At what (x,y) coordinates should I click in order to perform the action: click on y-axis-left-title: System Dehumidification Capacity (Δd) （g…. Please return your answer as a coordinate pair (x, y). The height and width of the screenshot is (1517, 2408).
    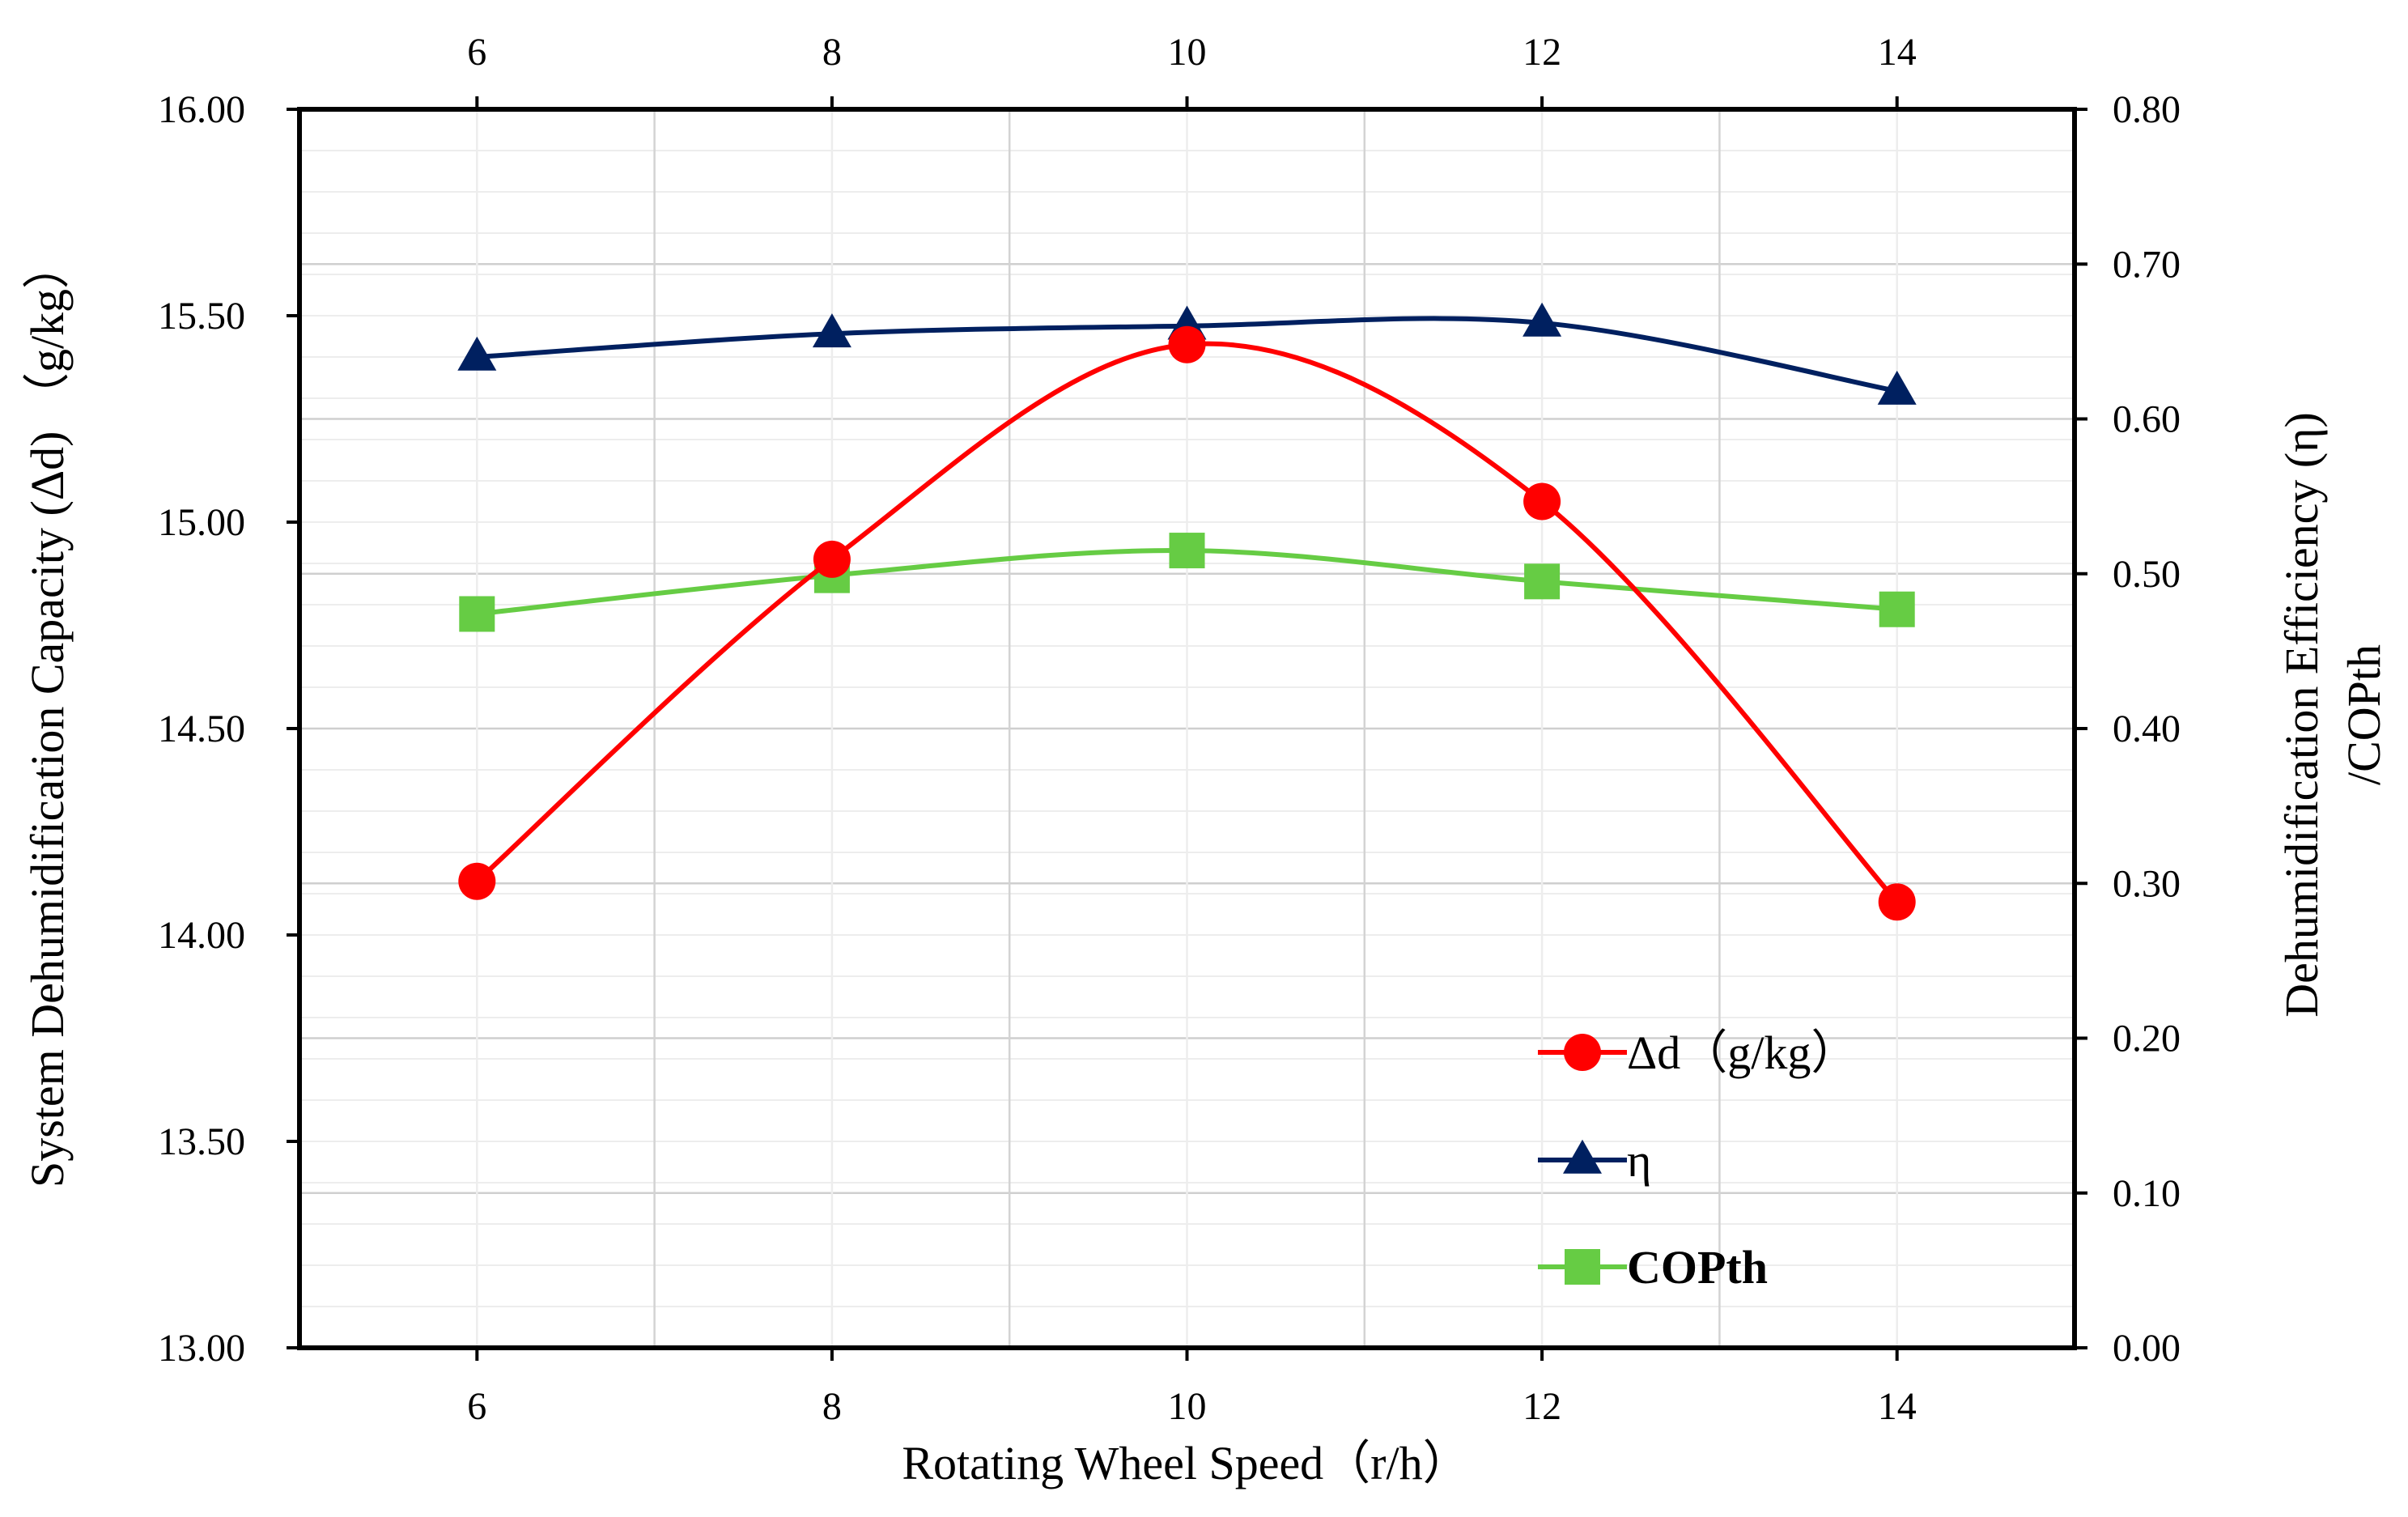
    Looking at the image, I should click on (47, 715).